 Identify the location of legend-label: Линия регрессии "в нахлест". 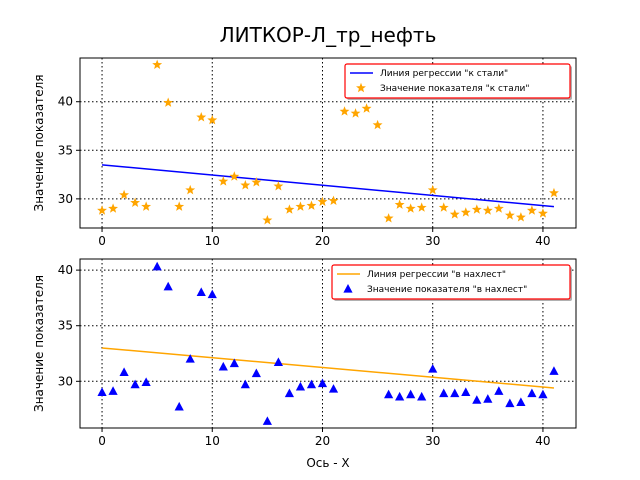
(436, 275).